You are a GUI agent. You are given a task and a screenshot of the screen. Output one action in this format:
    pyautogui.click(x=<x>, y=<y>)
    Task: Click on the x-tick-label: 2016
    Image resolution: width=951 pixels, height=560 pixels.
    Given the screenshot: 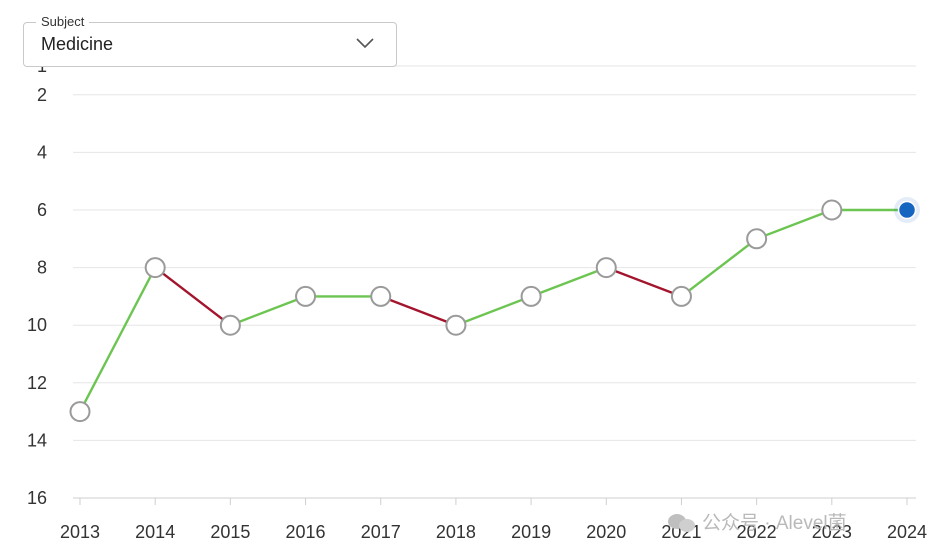 What is the action you would take?
    pyautogui.click(x=306, y=532)
    